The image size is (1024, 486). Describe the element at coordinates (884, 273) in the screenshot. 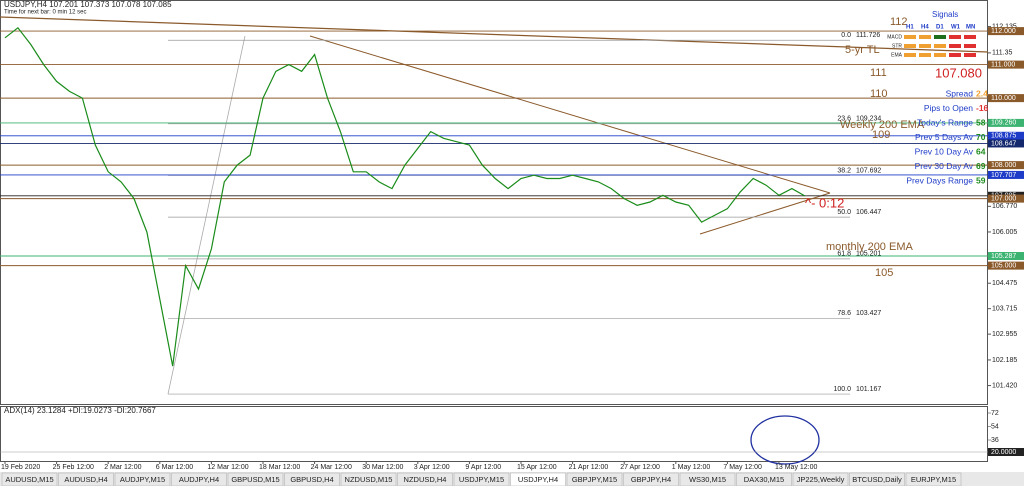

I see `annotation: 105` at that location.